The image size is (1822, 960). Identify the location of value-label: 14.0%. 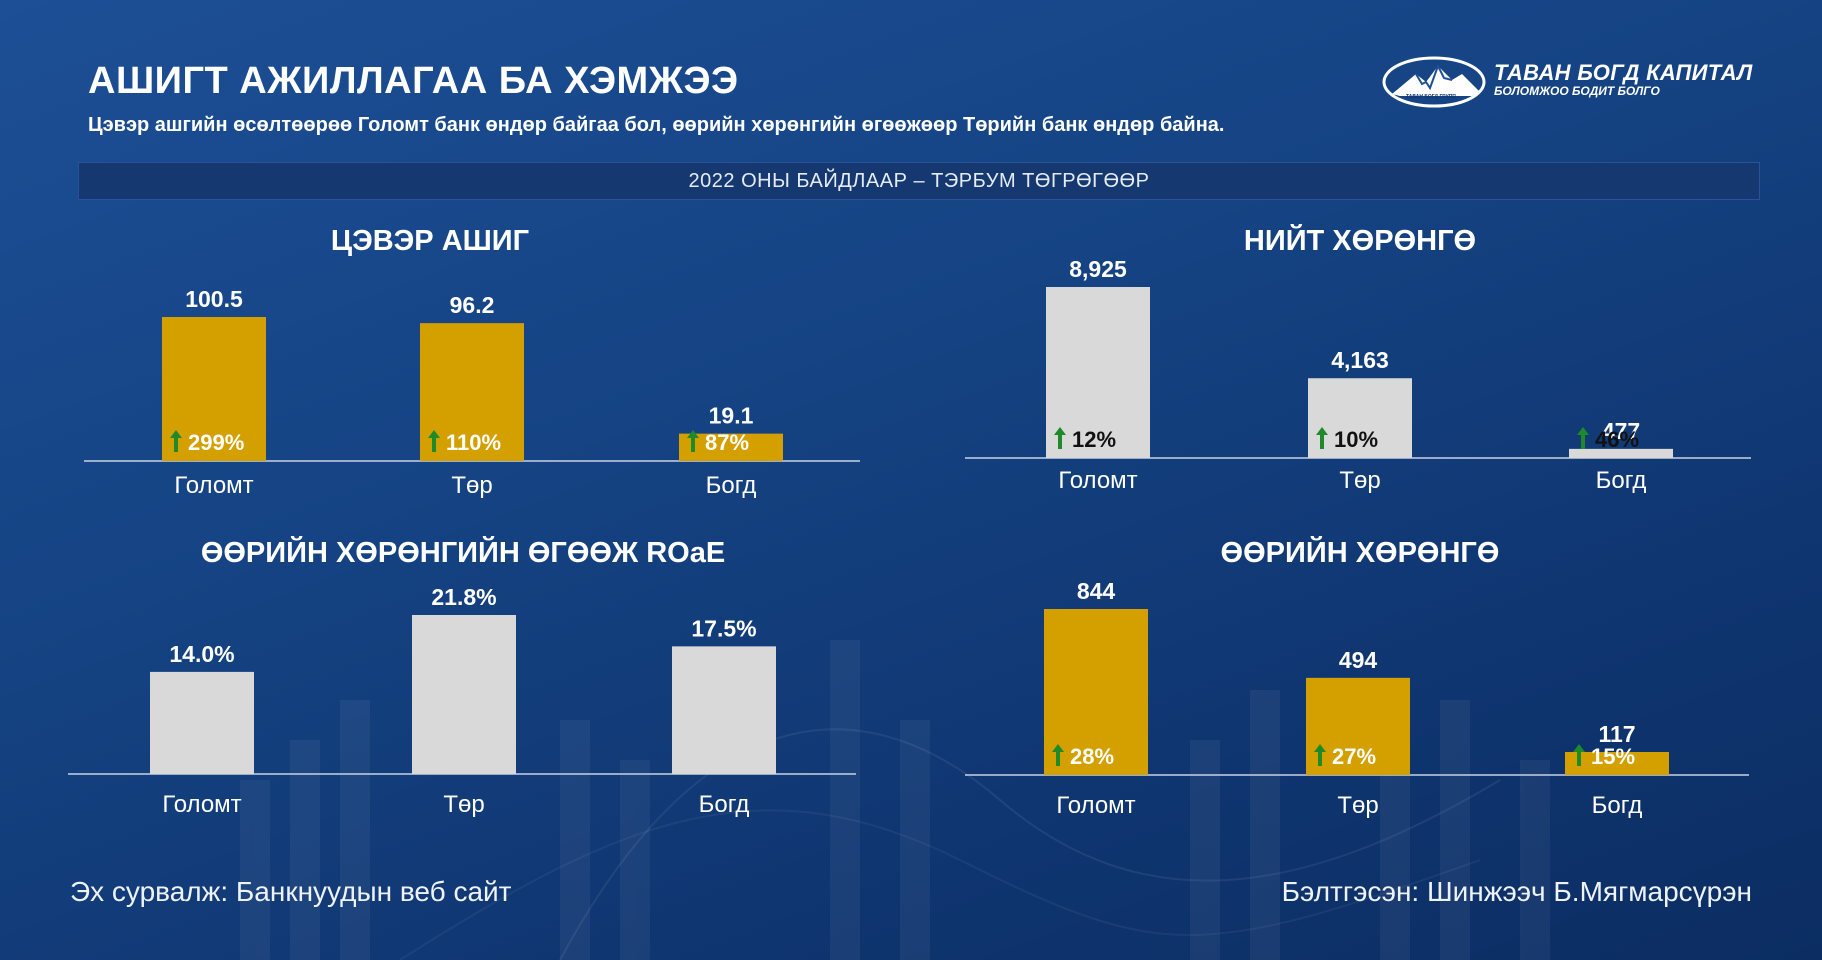
(201, 654).